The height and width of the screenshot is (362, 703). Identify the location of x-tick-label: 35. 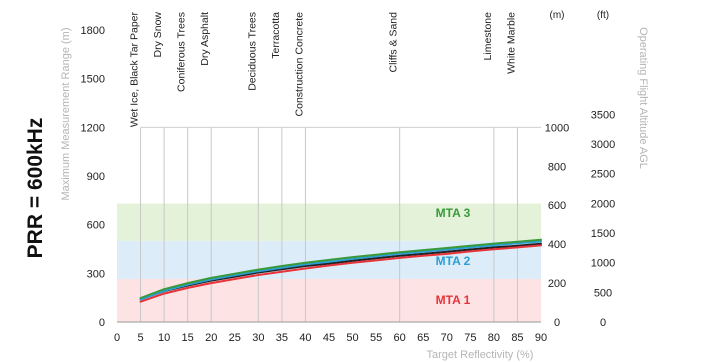
(282, 338).